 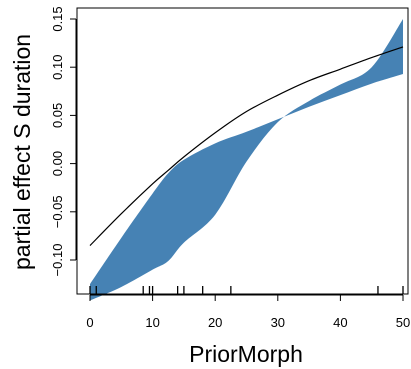 What do you see at coordinates (152, 322) in the screenshot?
I see `x-tick-label: 10` at bounding box center [152, 322].